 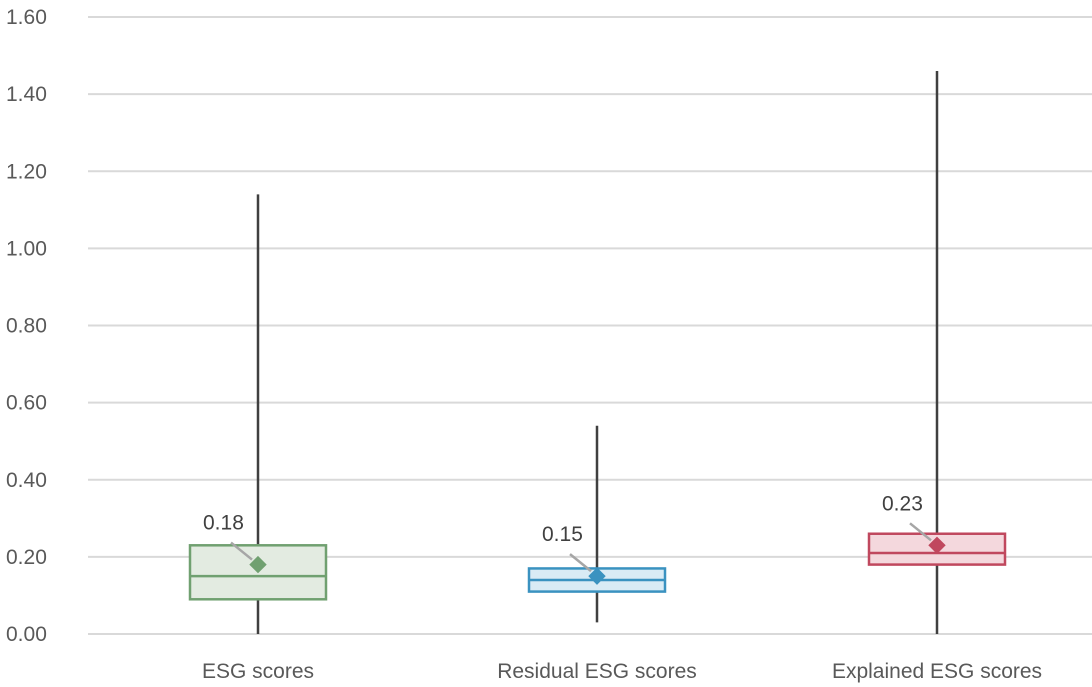 What do you see at coordinates (26, 557) in the screenshot?
I see `y-tick-label: 0.20` at bounding box center [26, 557].